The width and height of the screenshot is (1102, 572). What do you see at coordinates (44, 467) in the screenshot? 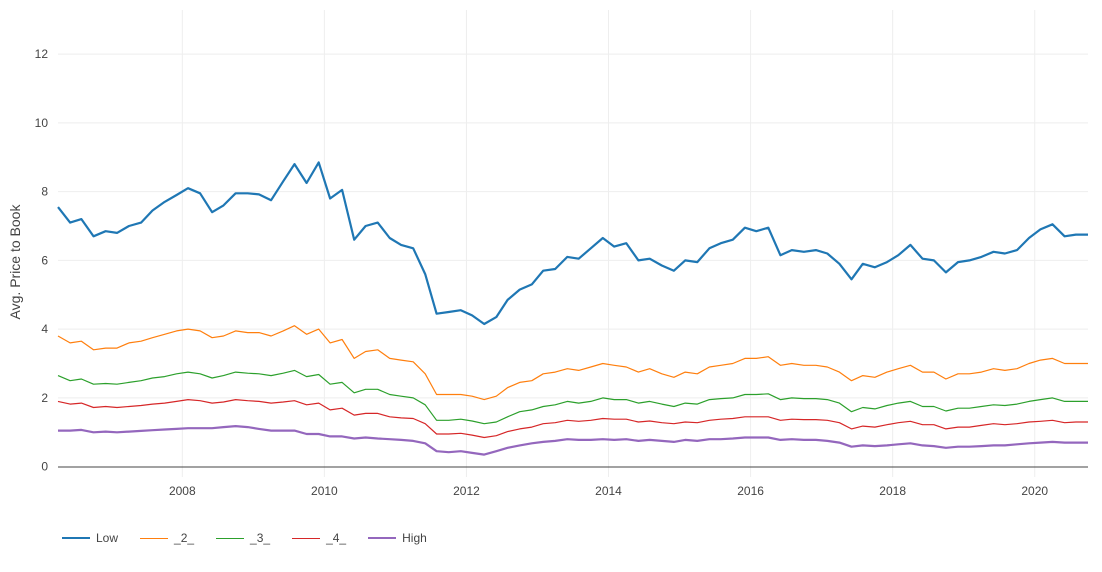
I see `y-tick-label: 0` at bounding box center [44, 467].